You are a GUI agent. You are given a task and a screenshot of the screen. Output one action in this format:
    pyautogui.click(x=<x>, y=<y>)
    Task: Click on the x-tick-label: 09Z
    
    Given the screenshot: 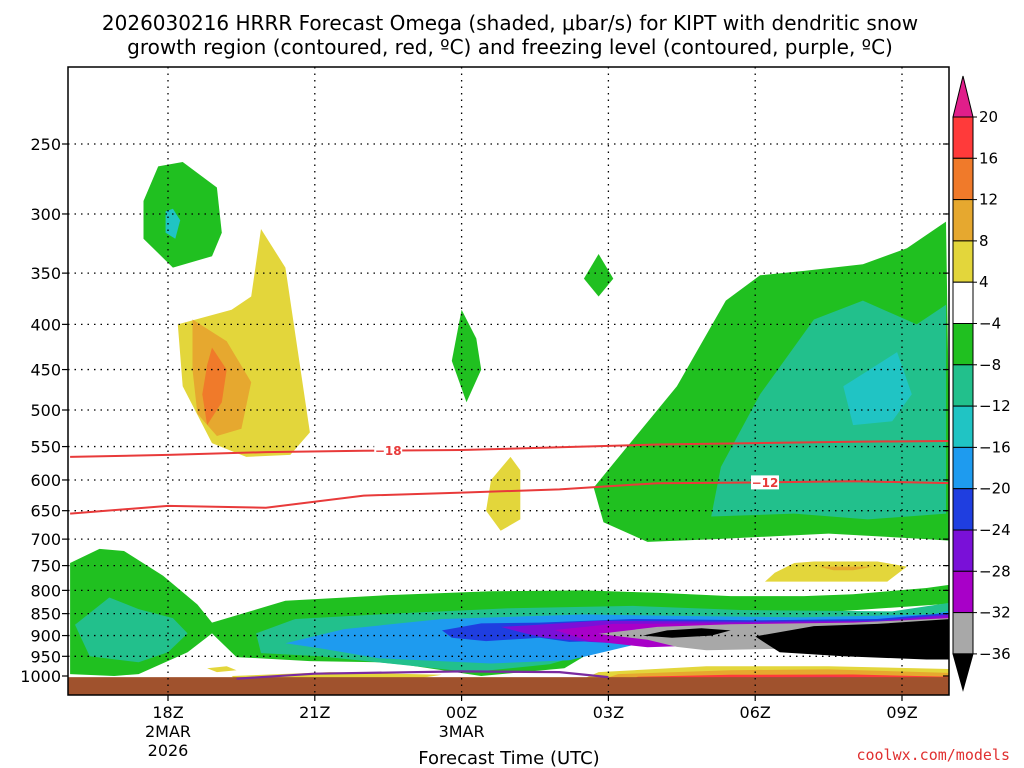 What is the action you would take?
    pyautogui.click(x=901, y=712)
    